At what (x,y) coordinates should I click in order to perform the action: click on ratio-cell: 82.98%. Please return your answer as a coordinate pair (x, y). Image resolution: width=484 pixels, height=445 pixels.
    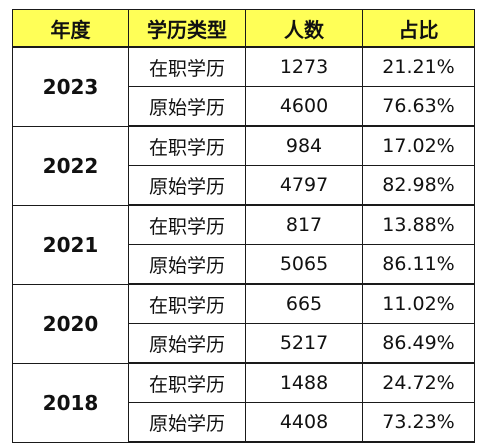
    Looking at the image, I should click on (418, 185).